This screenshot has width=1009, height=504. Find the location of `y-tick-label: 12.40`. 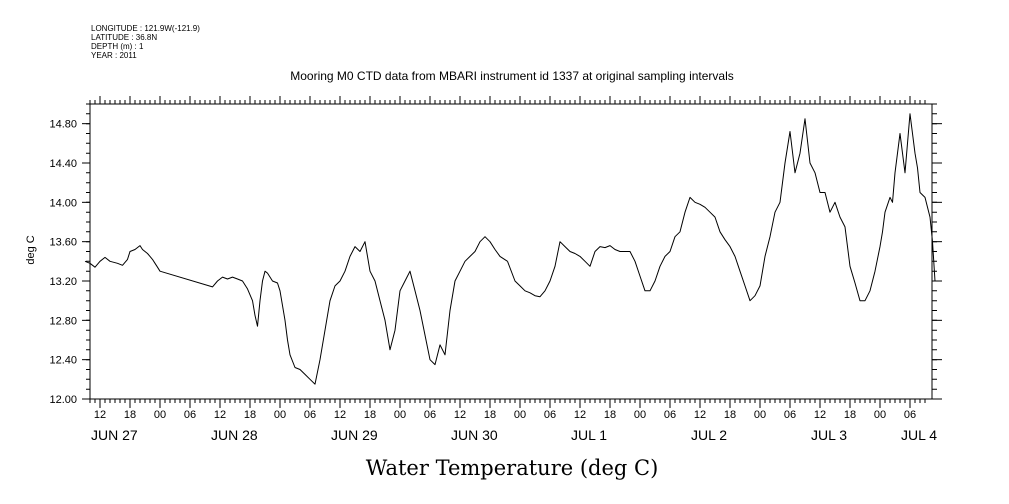

y-tick-label: 12.40 is located at coordinates (63, 361).